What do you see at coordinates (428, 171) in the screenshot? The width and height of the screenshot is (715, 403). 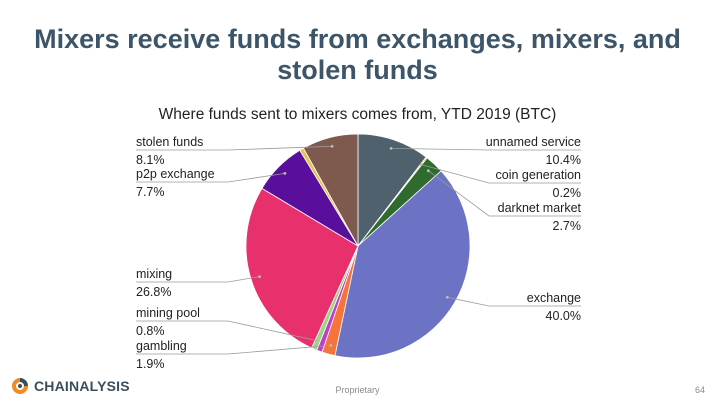 I see `leader-dot-darknet-market` at bounding box center [428, 171].